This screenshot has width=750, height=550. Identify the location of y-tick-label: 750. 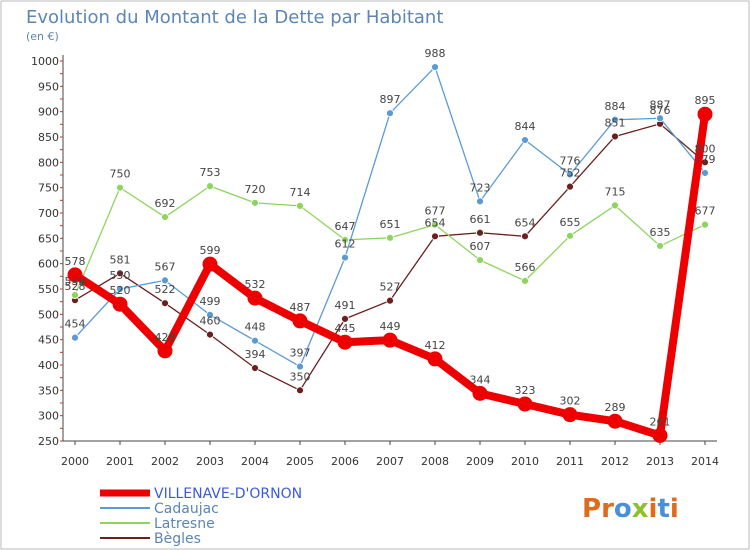
(48, 188).